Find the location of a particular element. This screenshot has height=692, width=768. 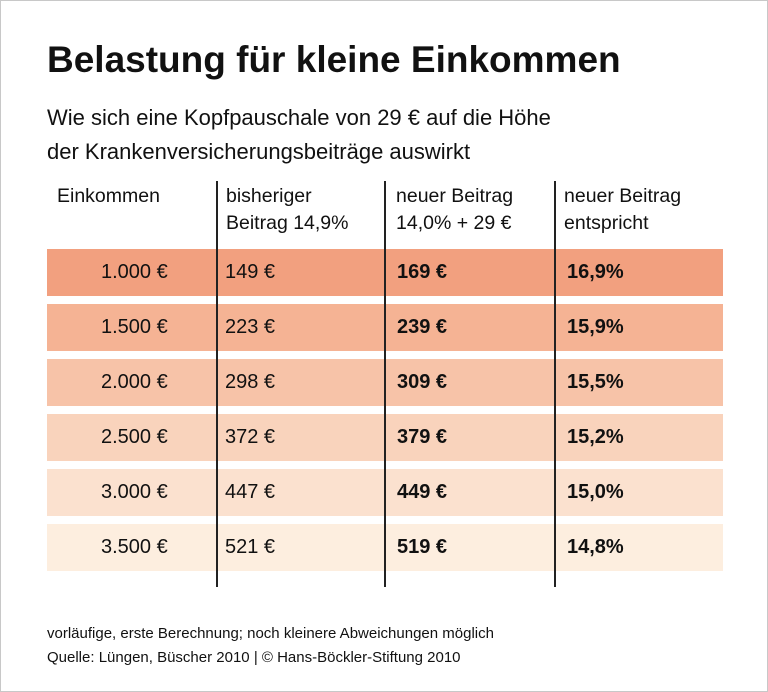

table-cell: 15,2% is located at coordinates (595, 437).